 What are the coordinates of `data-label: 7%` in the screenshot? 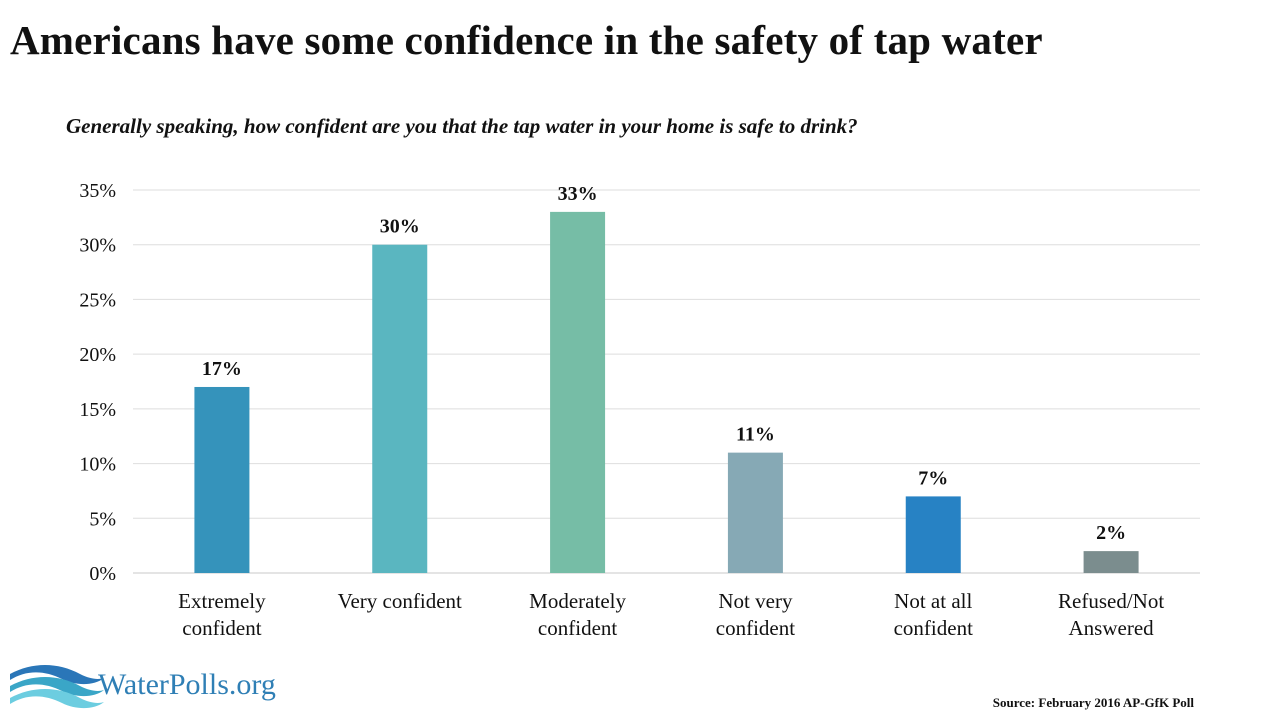 It's located at (933, 478).